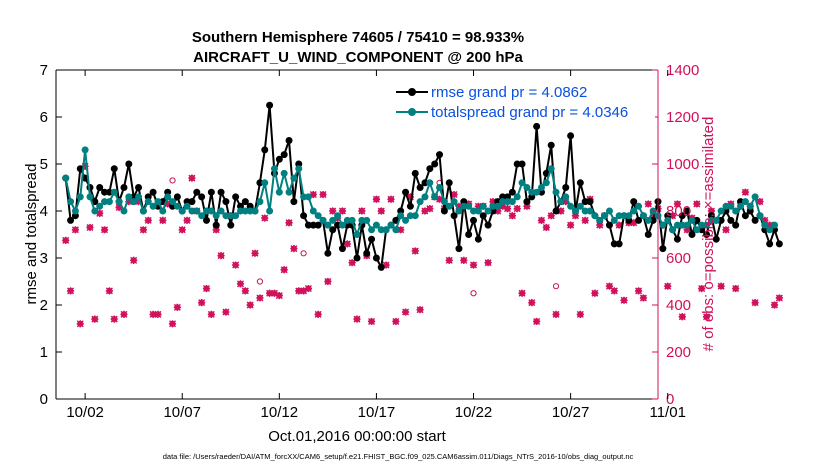 The image size is (830, 470). What do you see at coordinates (682, 70) in the screenshot?
I see `y-right-tick-label: 1400` at bounding box center [682, 70].